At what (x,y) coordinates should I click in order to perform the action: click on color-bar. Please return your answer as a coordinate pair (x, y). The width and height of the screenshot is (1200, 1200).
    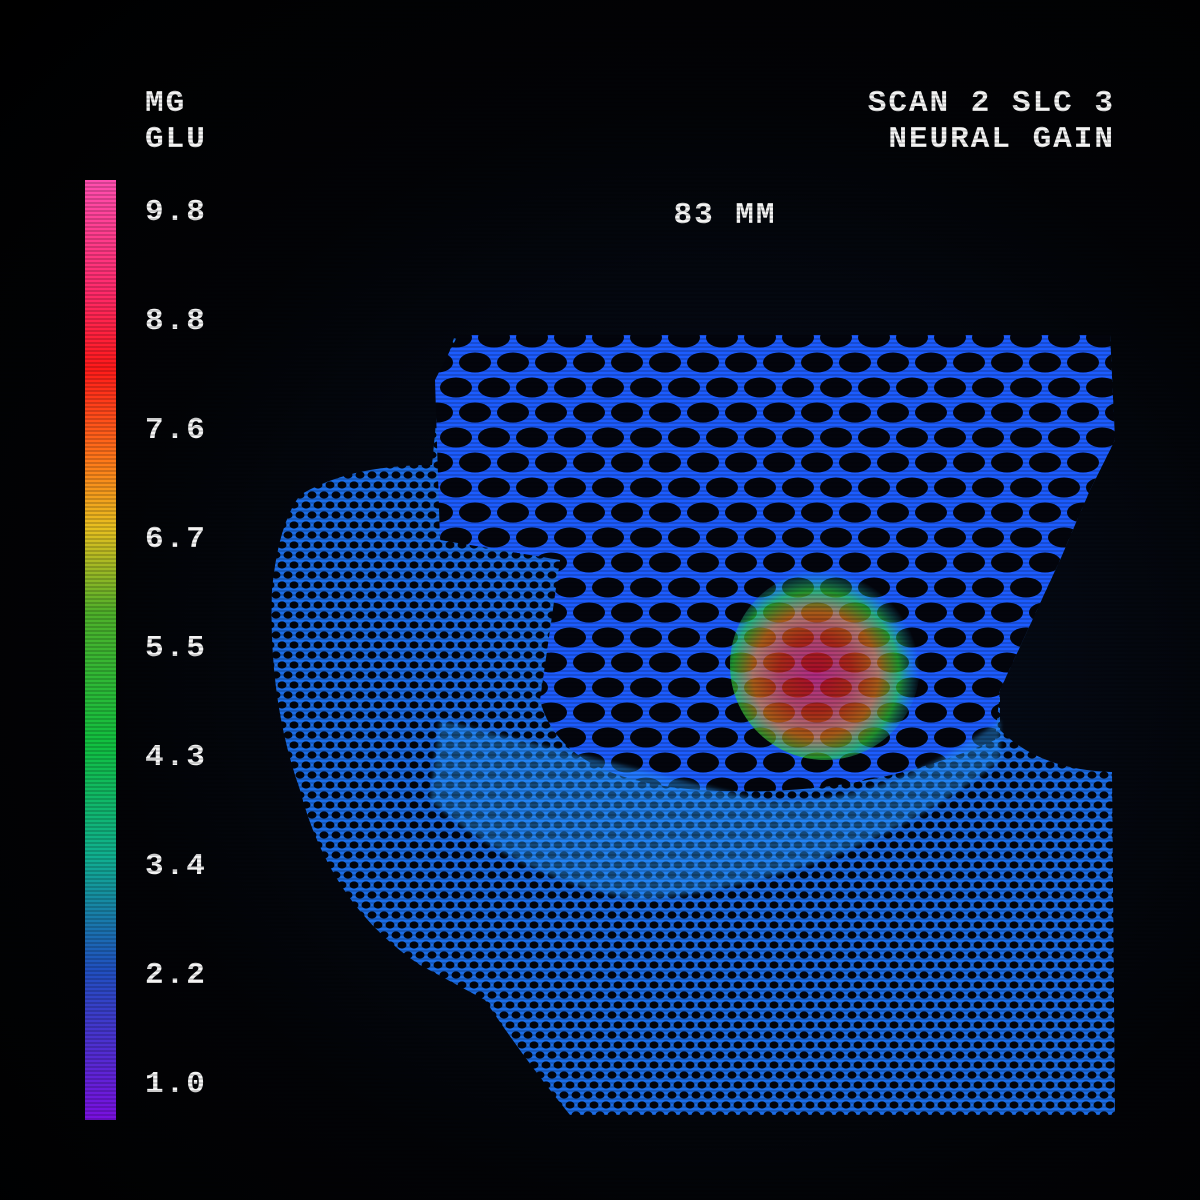
    Looking at the image, I should click on (100, 650).